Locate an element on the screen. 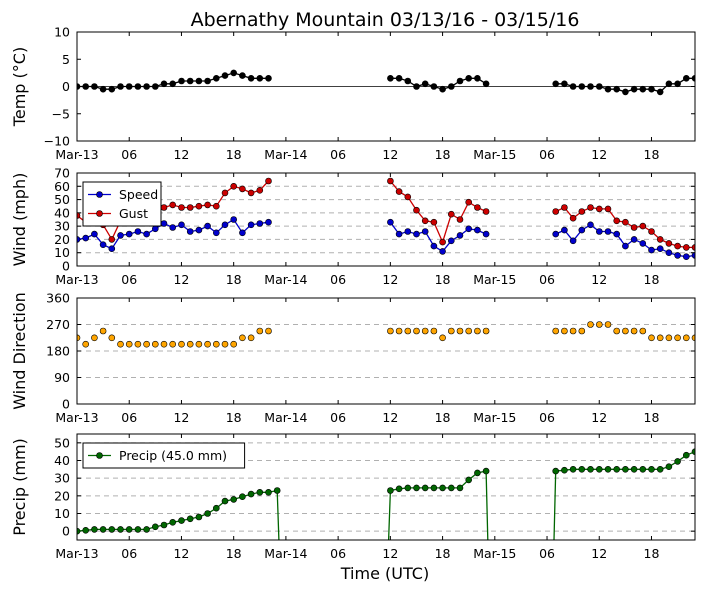  x-tick-label: Mar-13 is located at coordinates (76, 279).